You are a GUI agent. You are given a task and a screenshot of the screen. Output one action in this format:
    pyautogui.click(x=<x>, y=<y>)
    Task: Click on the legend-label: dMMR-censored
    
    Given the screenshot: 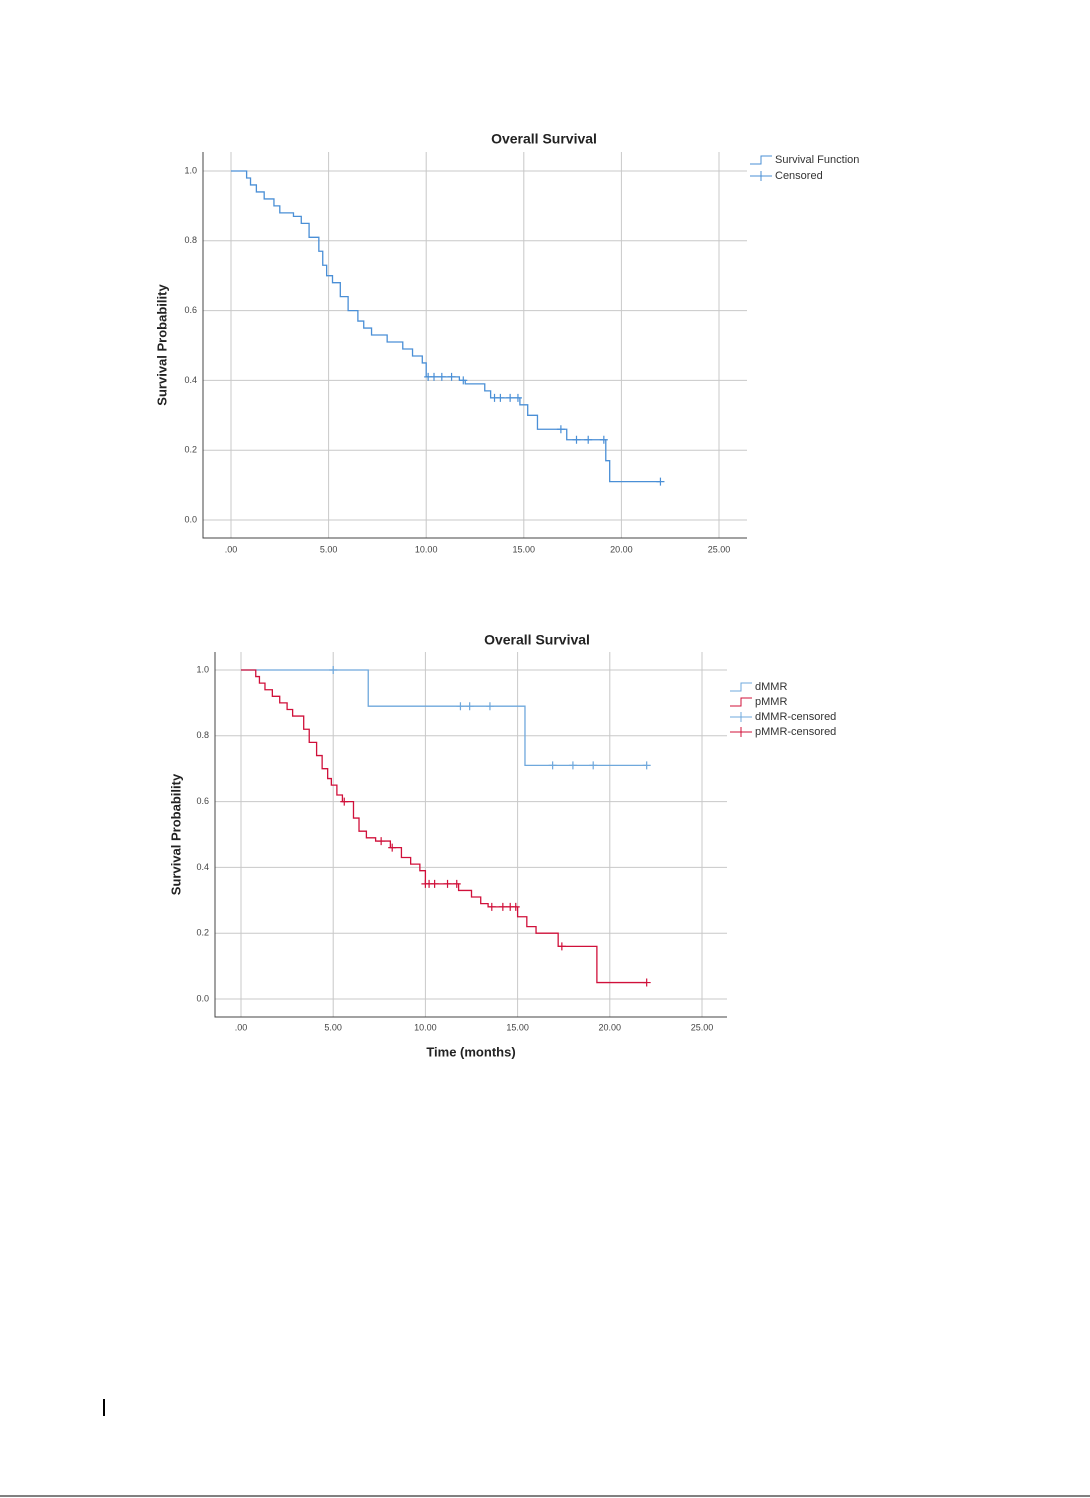 What is the action you would take?
    pyautogui.click(x=795, y=717)
    